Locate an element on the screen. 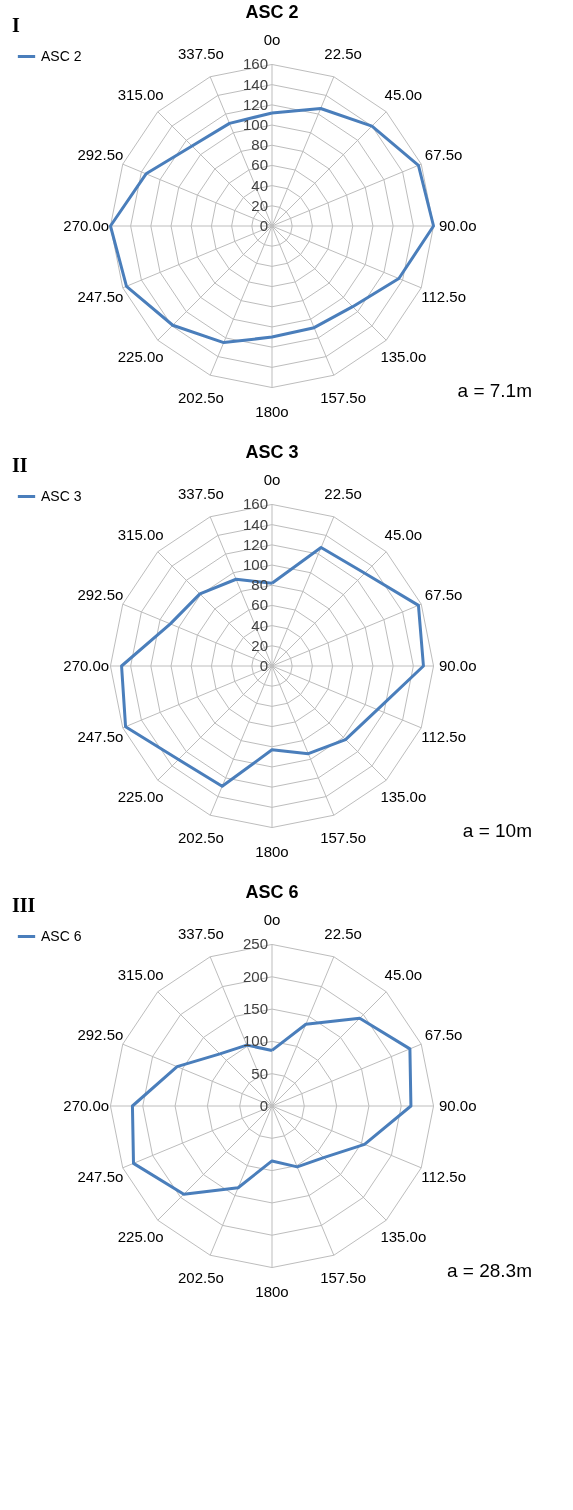  chart-title: ASC 2 is located at coordinates (272, 12).